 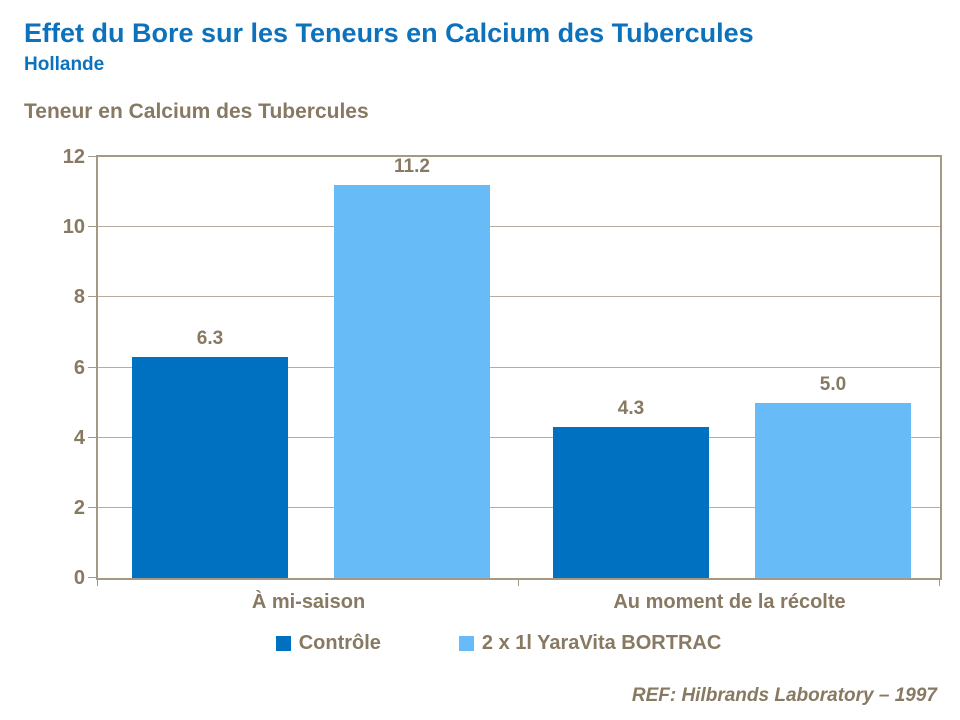 I want to click on y-tick-label: 6, so click(x=79, y=367).